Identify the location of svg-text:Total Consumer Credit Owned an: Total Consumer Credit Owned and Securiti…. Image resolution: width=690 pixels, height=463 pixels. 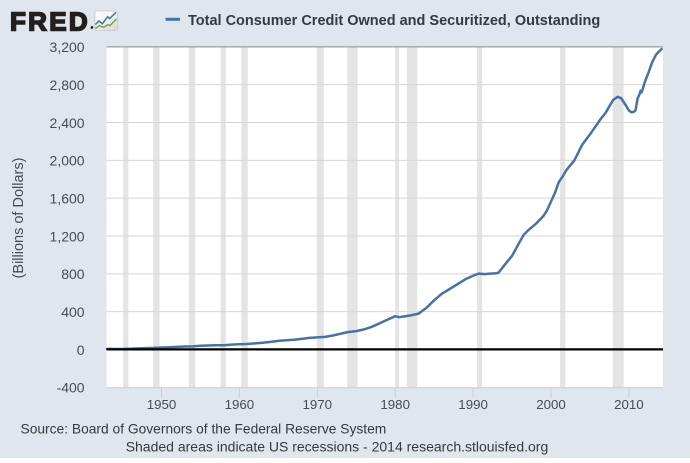
(394, 21).